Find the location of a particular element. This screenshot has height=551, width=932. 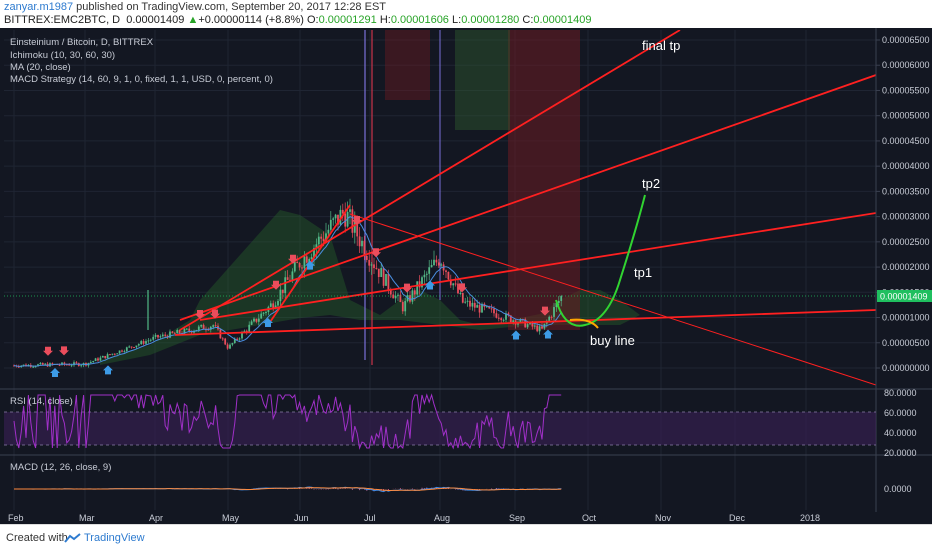

price-tick-label: 0.00006000 is located at coordinates (906, 65).